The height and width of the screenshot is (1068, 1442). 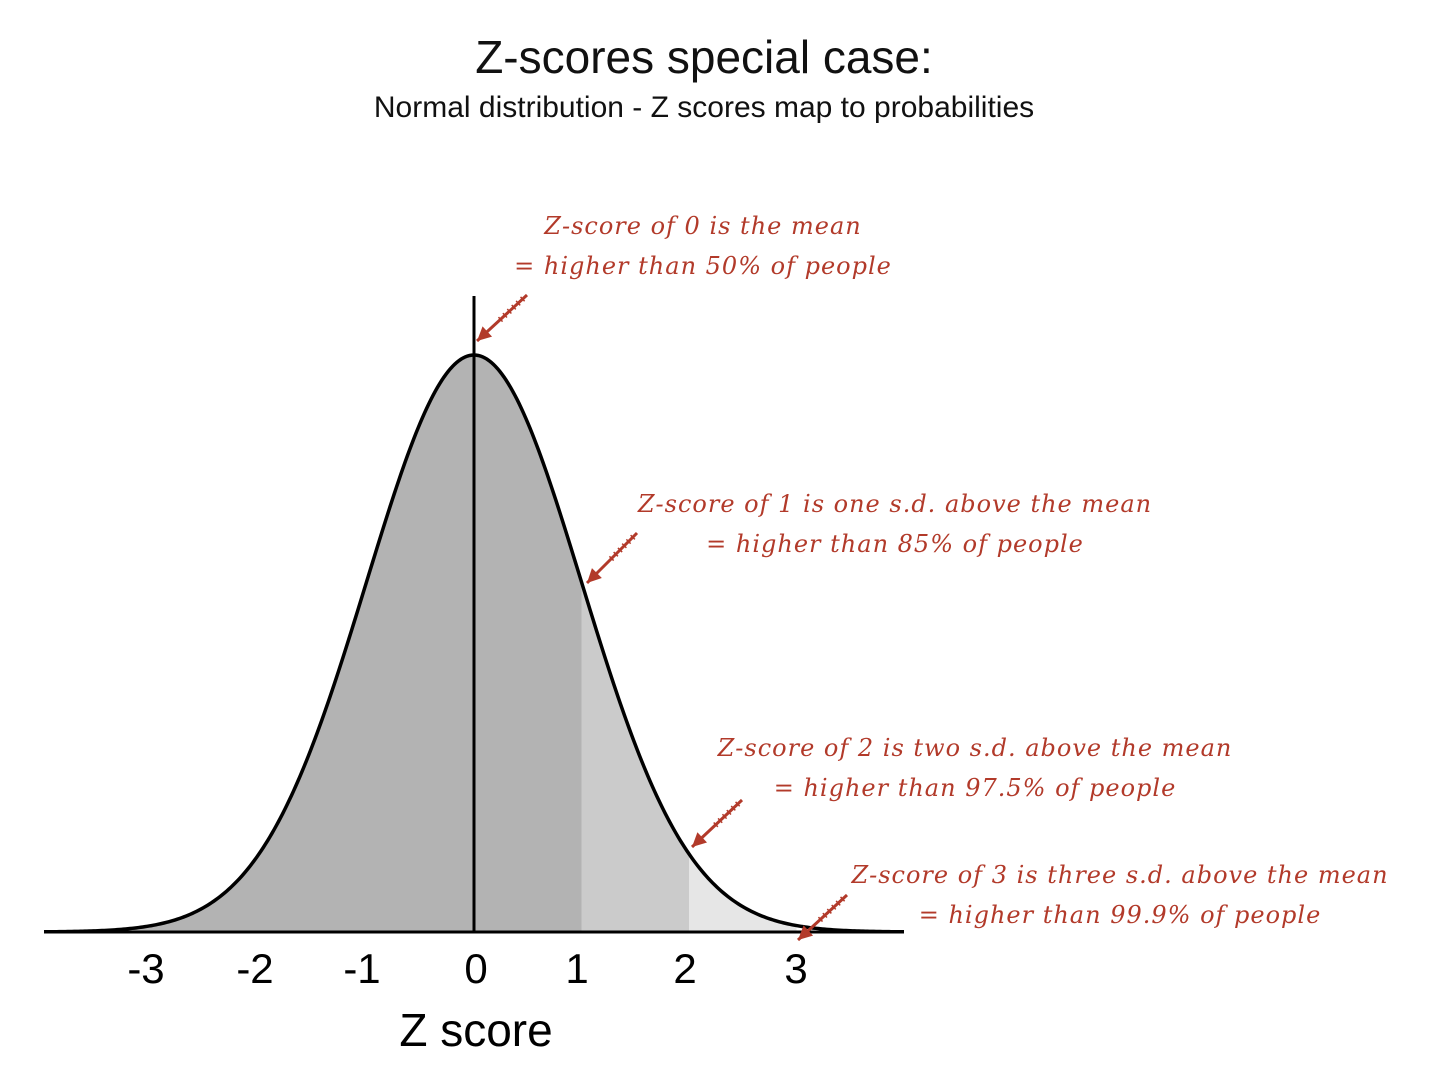 What do you see at coordinates (795, 968) in the screenshot?
I see `tick-label-3: 3` at bounding box center [795, 968].